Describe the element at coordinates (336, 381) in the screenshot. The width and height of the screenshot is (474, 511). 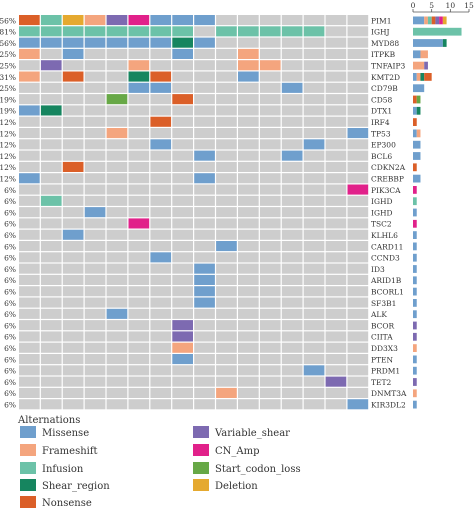
I see `mutation-cell-variable_shear` at that location.